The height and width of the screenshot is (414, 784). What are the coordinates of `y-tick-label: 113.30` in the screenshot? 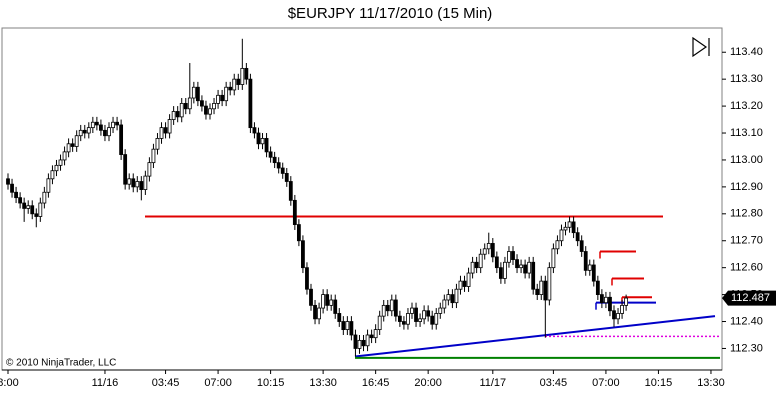 It's located at (746, 79).